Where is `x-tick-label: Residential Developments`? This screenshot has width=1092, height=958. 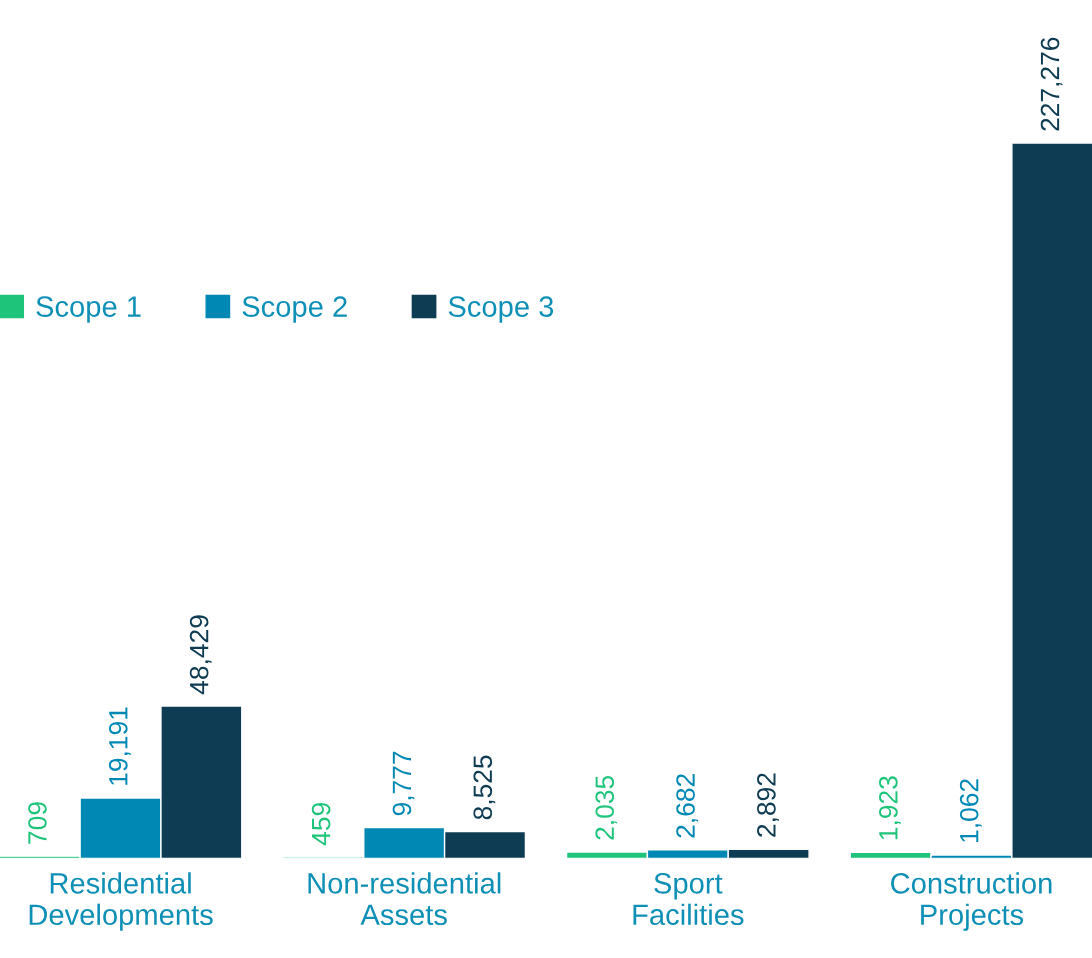
x-tick-label: Residential Developments is located at coordinates (121, 901).